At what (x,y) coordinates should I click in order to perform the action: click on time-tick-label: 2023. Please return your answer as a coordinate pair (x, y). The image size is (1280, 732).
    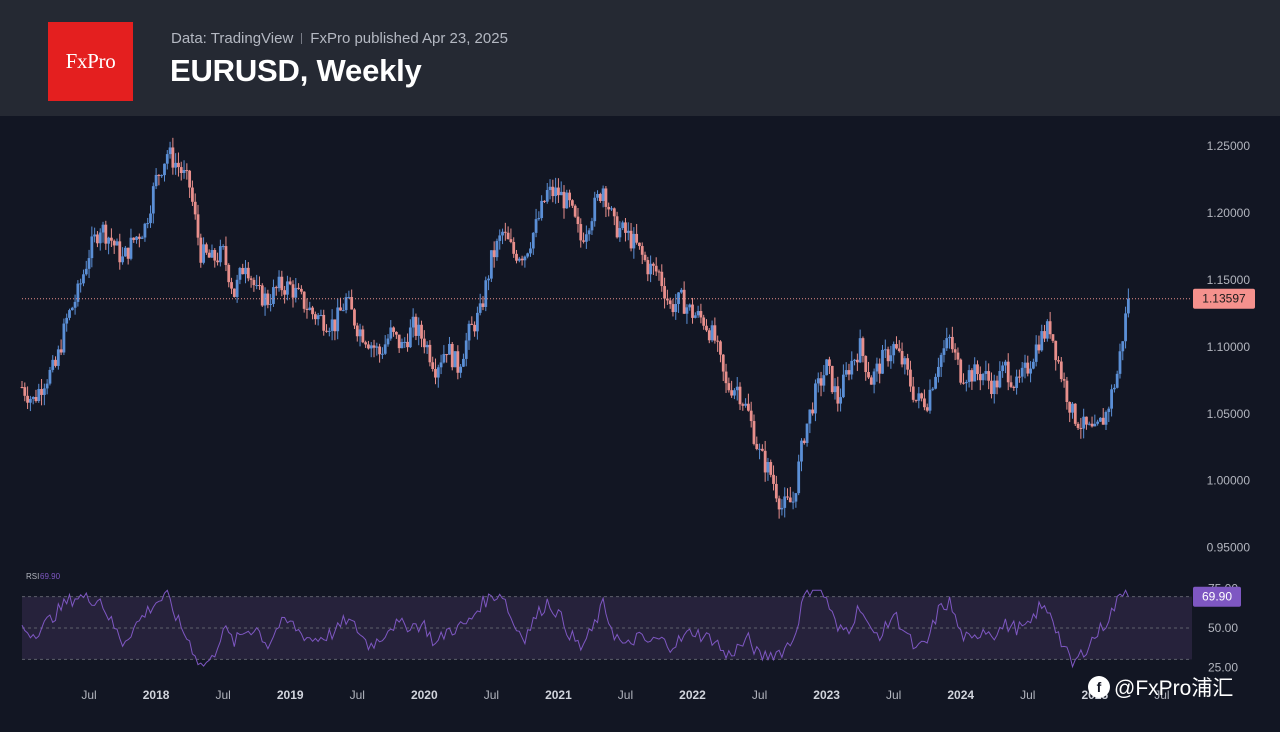
    Looking at the image, I should click on (826, 695).